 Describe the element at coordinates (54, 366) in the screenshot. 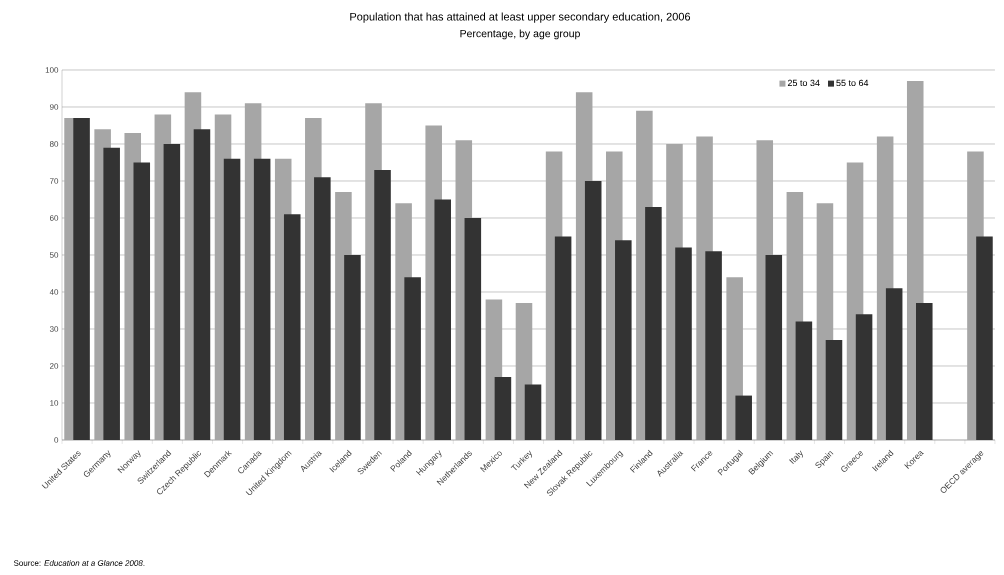

I see `y-tick-label: 20` at that location.